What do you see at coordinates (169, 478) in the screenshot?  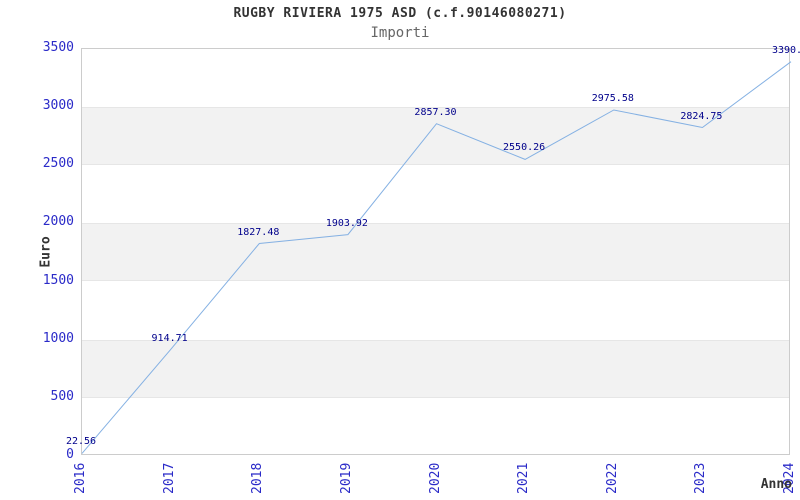 I see `x-tick-label: 2017` at bounding box center [169, 478].